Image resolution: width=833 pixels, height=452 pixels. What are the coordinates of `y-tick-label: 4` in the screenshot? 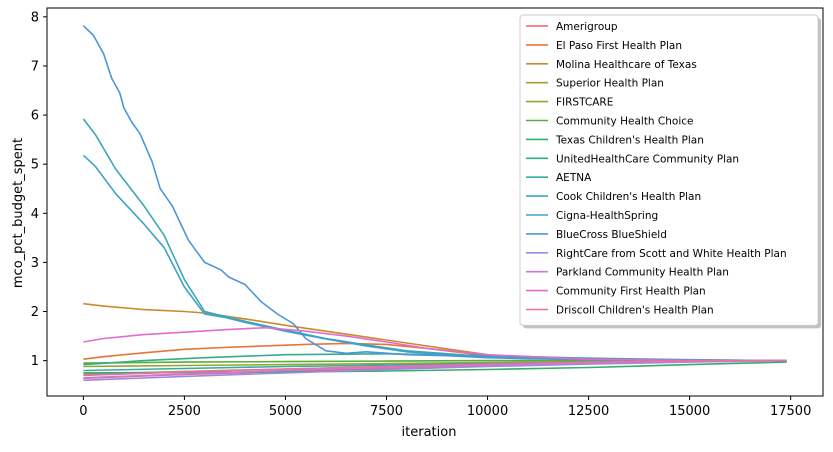 It's located at (35, 214).